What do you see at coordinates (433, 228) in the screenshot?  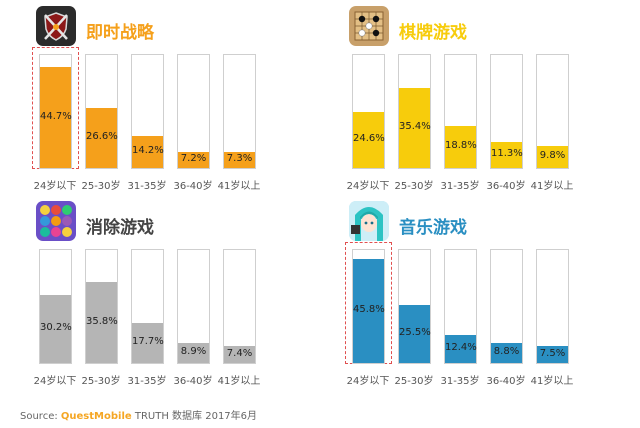 I see `chart-title: 音乐游戏` at bounding box center [433, 228].